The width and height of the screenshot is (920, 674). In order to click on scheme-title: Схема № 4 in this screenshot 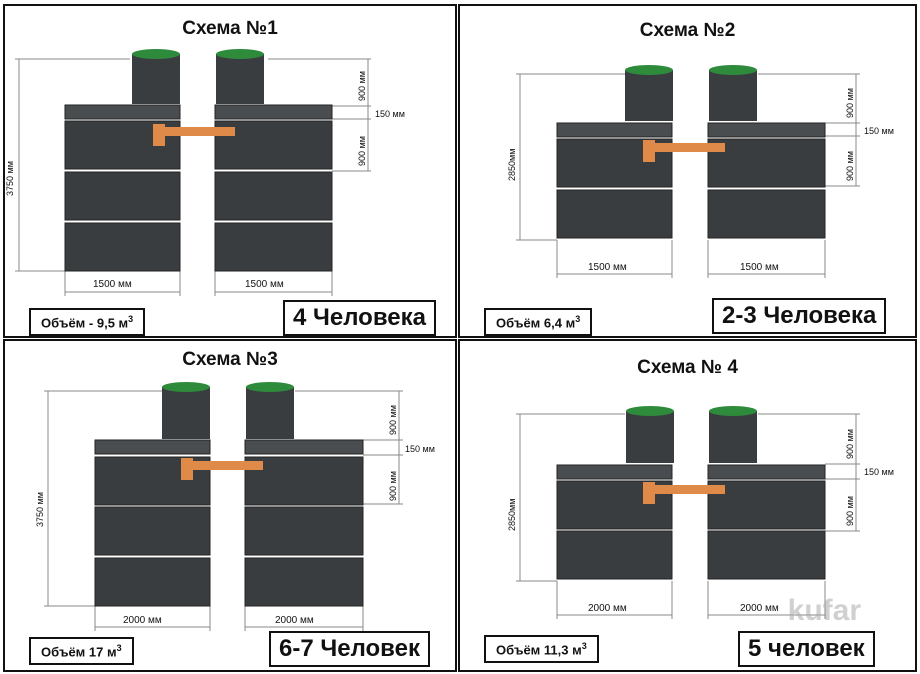, I will do `click(687, 367)`.